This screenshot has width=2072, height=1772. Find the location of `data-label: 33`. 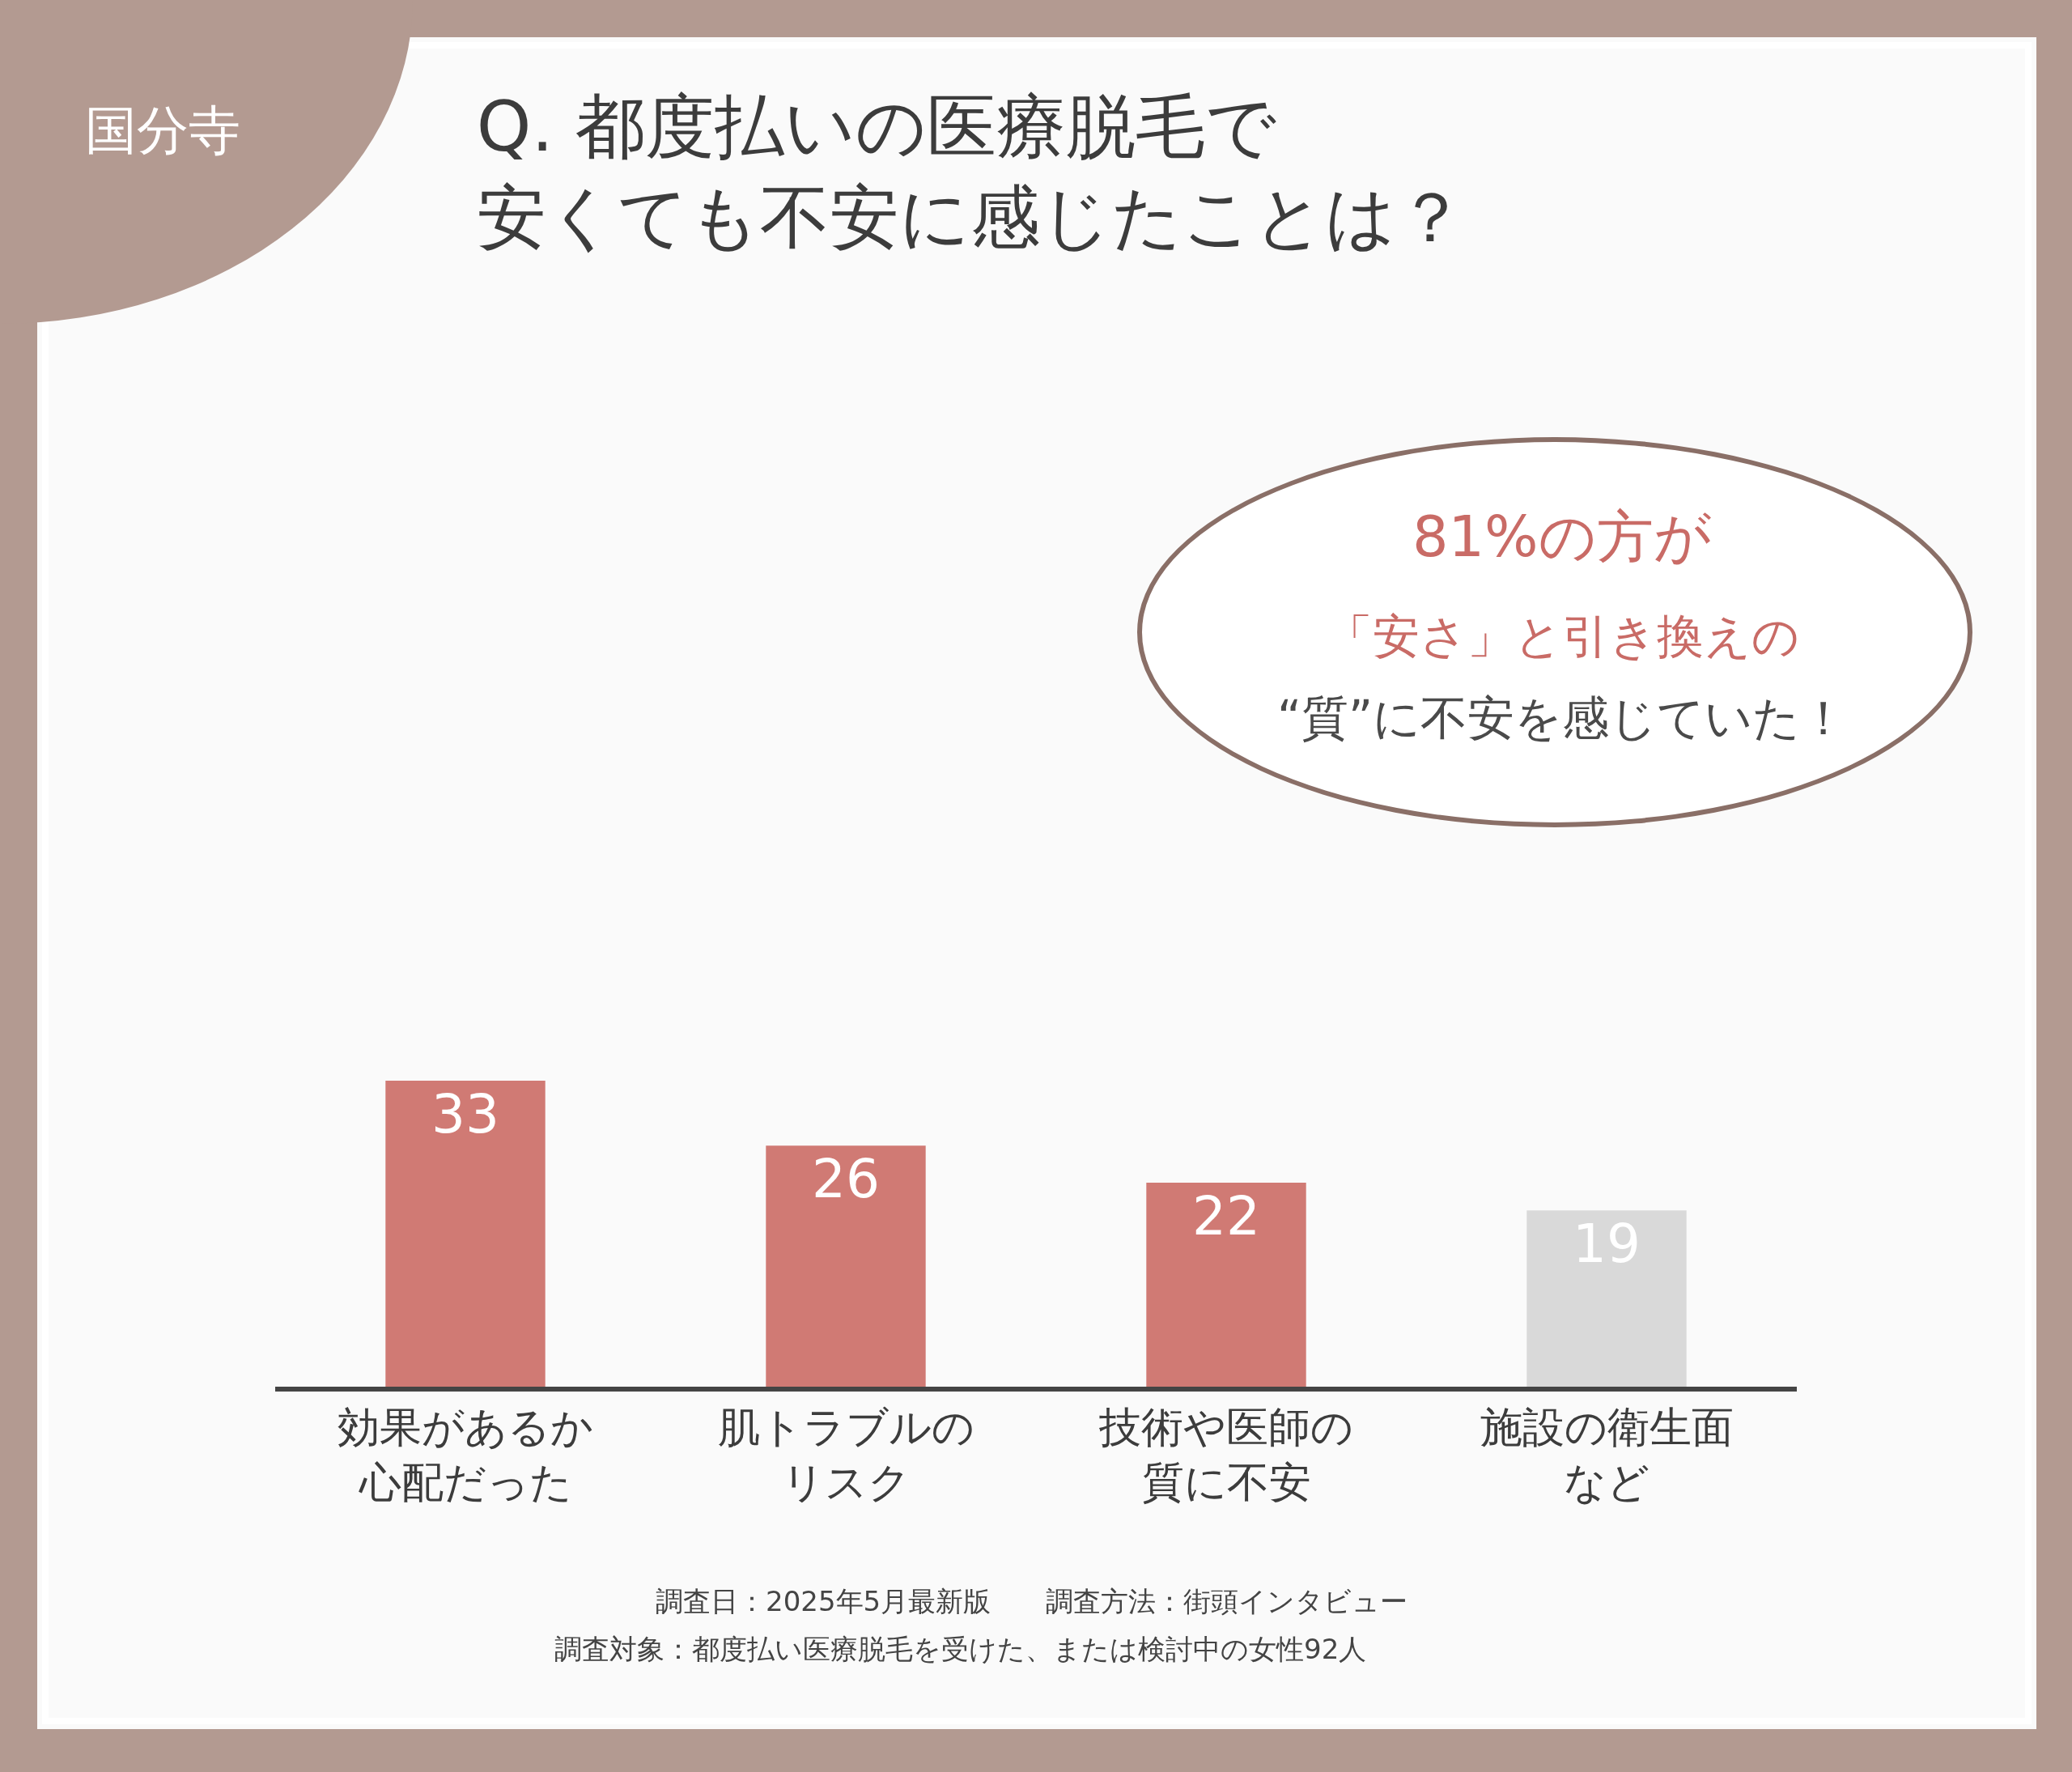

data-label: 33 is located at coordinates (465, 1114).